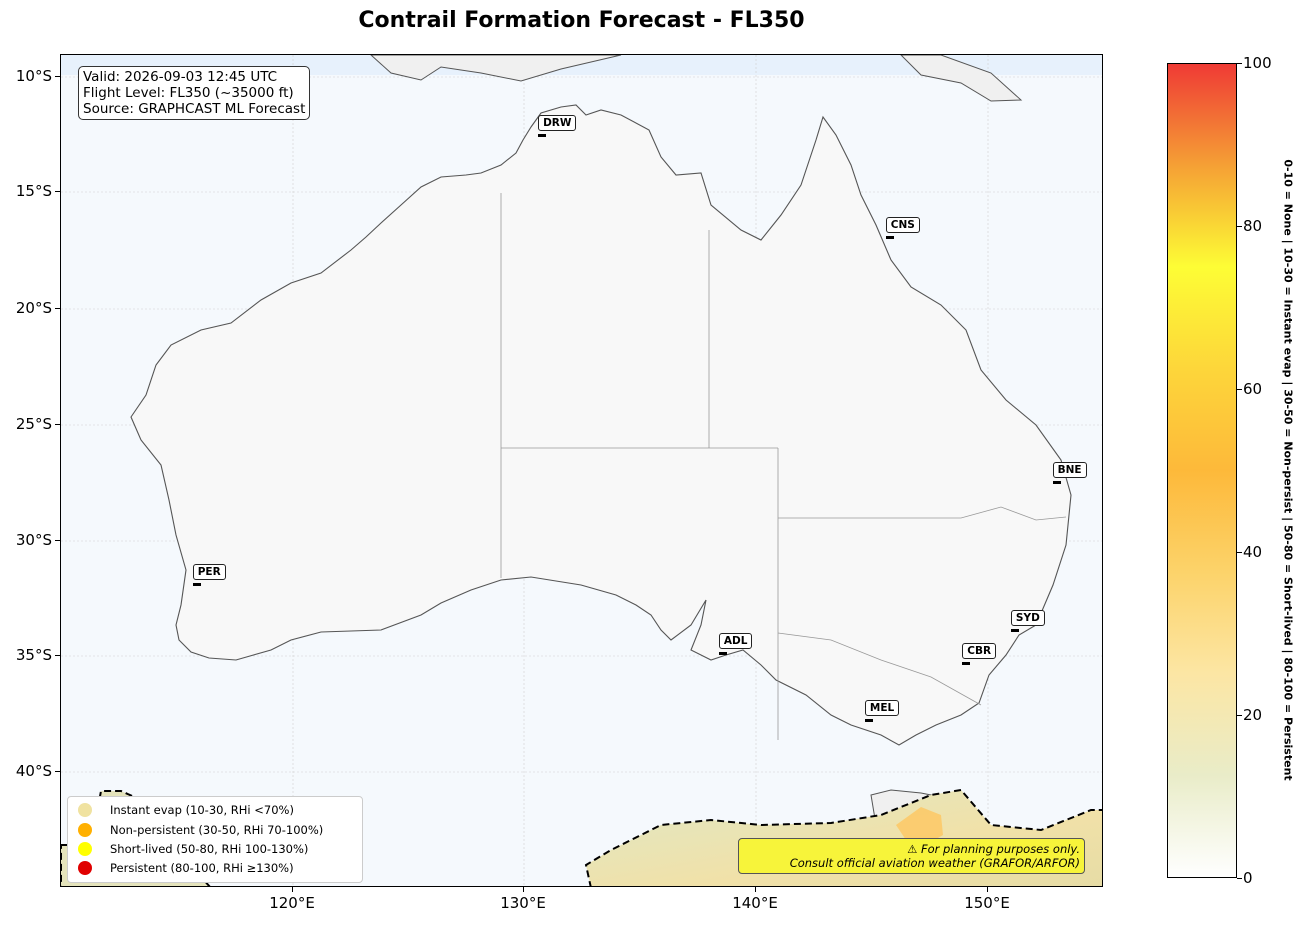 This screenshot has width=1304, height=926. What do you see at coordinates (217, 830) in the screenshot?
I see `legend-label: Non-persistent (30-50, RHi 70-100%)` at bounding box center [217, 830].